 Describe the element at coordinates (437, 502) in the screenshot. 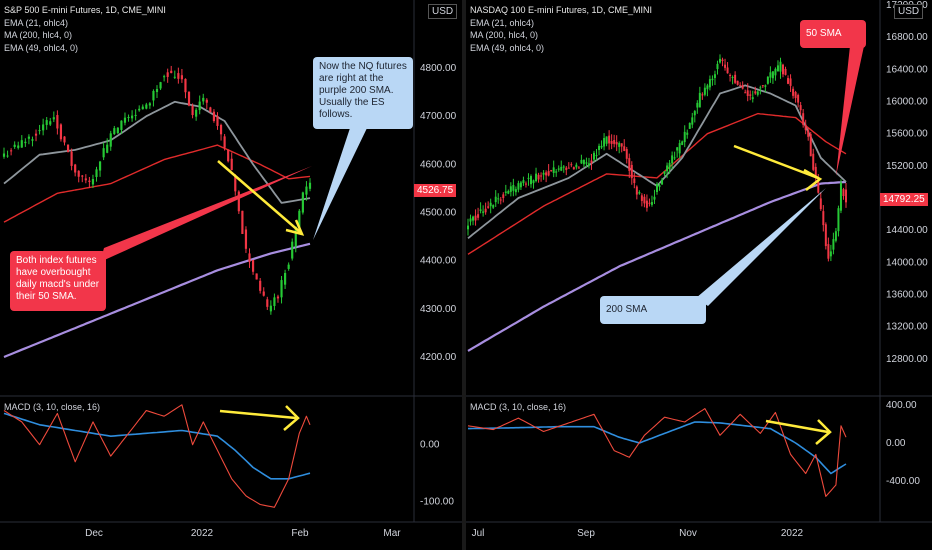

I see `es-macd-tick-1: -100.00` at that location.